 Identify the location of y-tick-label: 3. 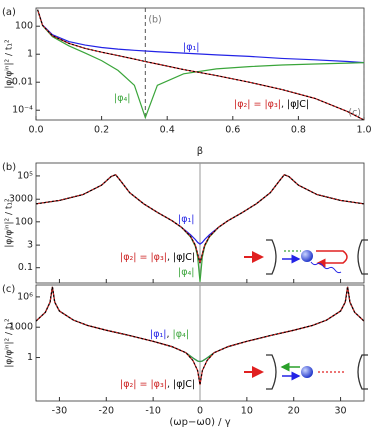
(30, 245).